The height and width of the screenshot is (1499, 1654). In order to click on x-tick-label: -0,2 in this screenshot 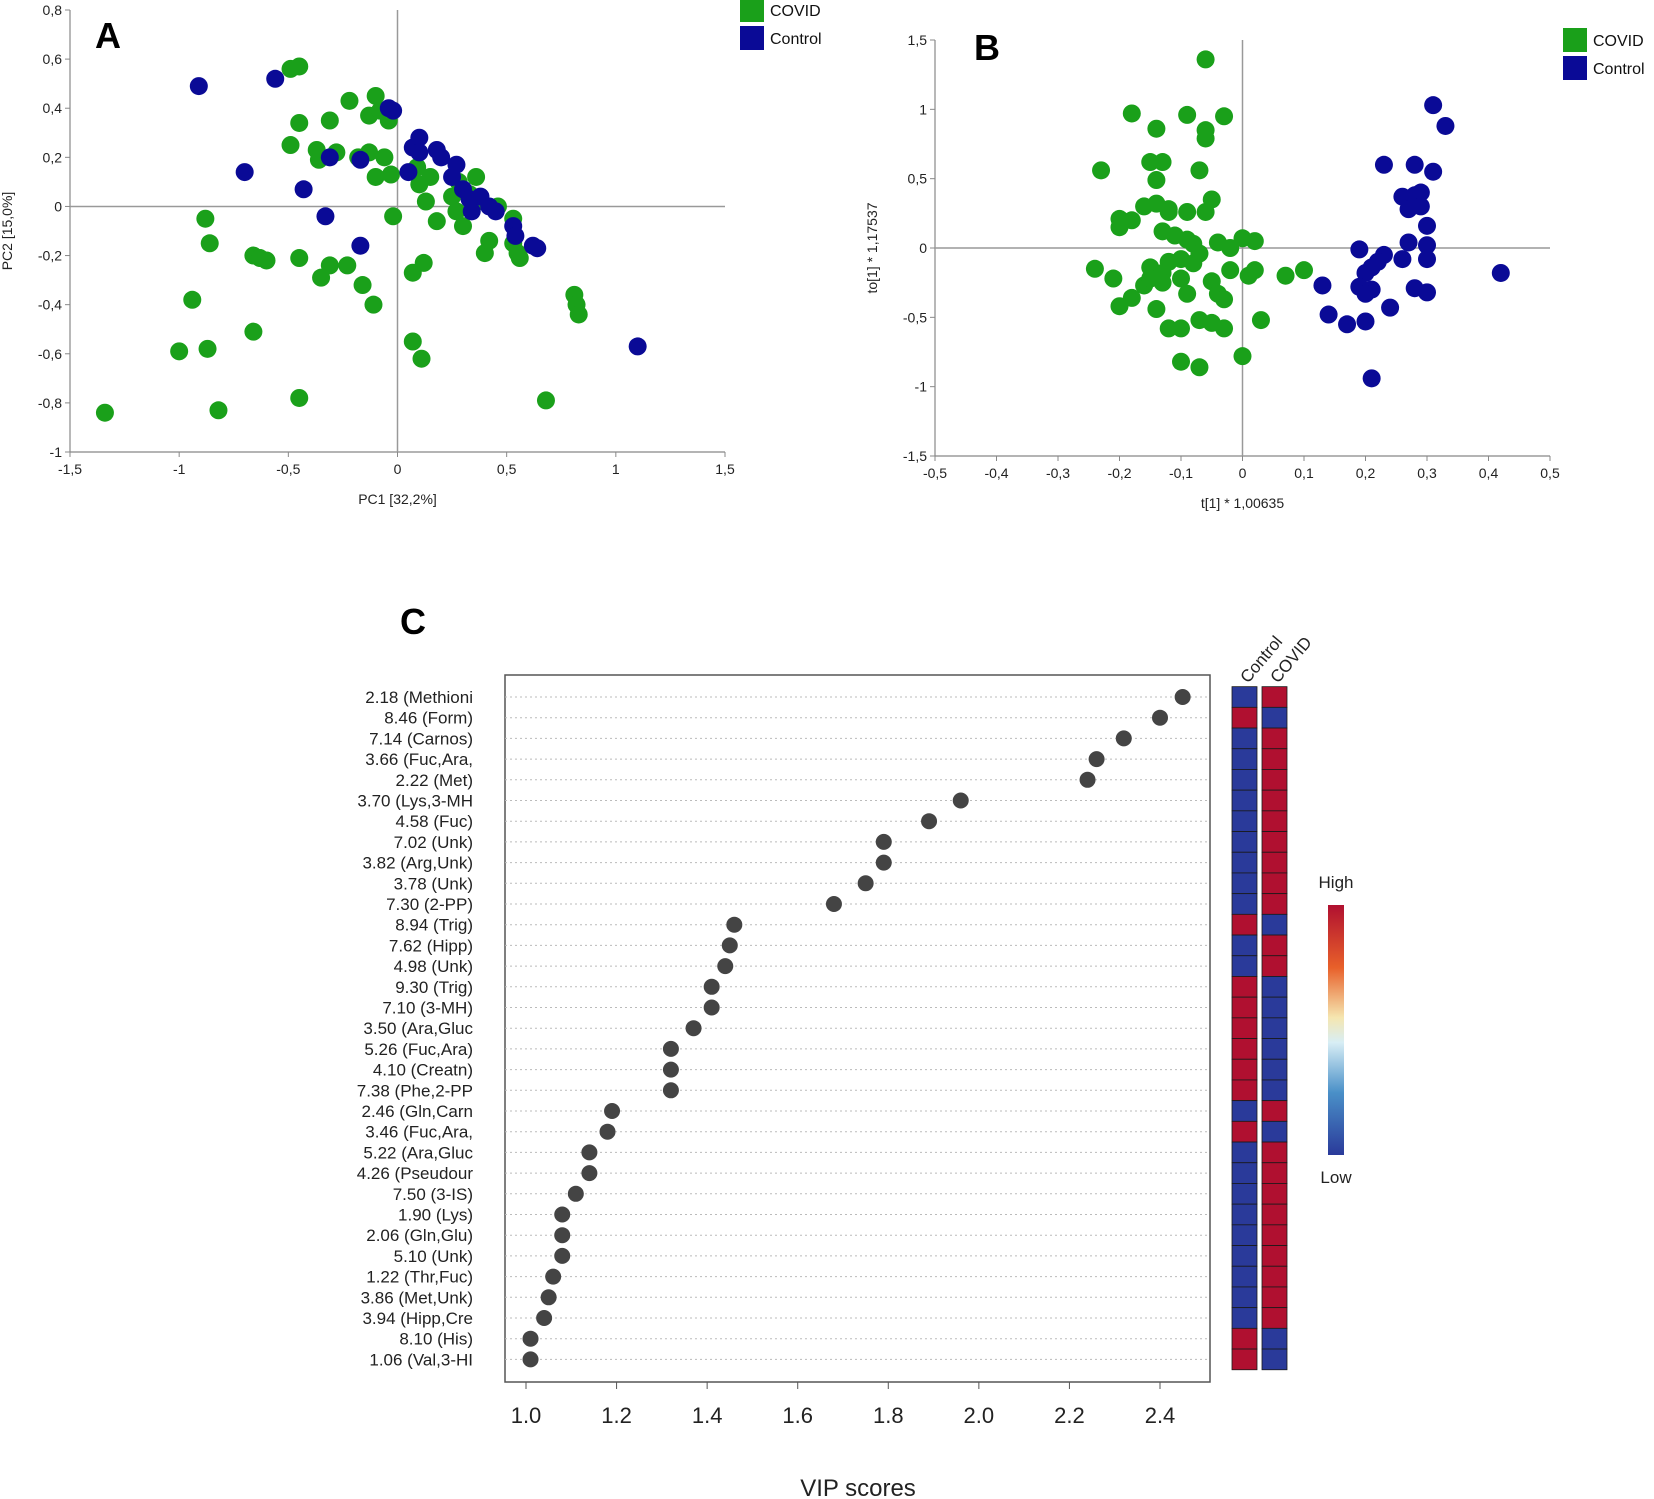, I will do `click(1119, 473)`.